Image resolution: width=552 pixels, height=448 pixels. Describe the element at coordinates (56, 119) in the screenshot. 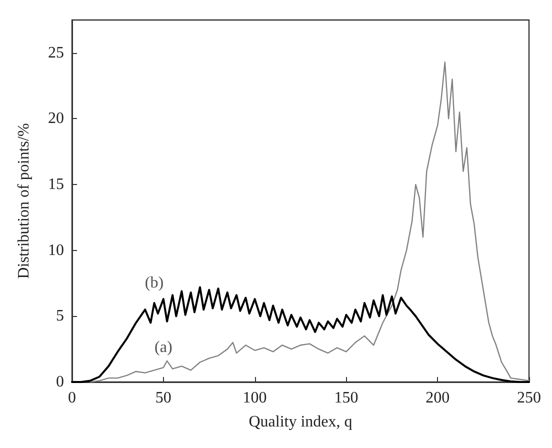

I see `y-tick-label: 20` at that location.